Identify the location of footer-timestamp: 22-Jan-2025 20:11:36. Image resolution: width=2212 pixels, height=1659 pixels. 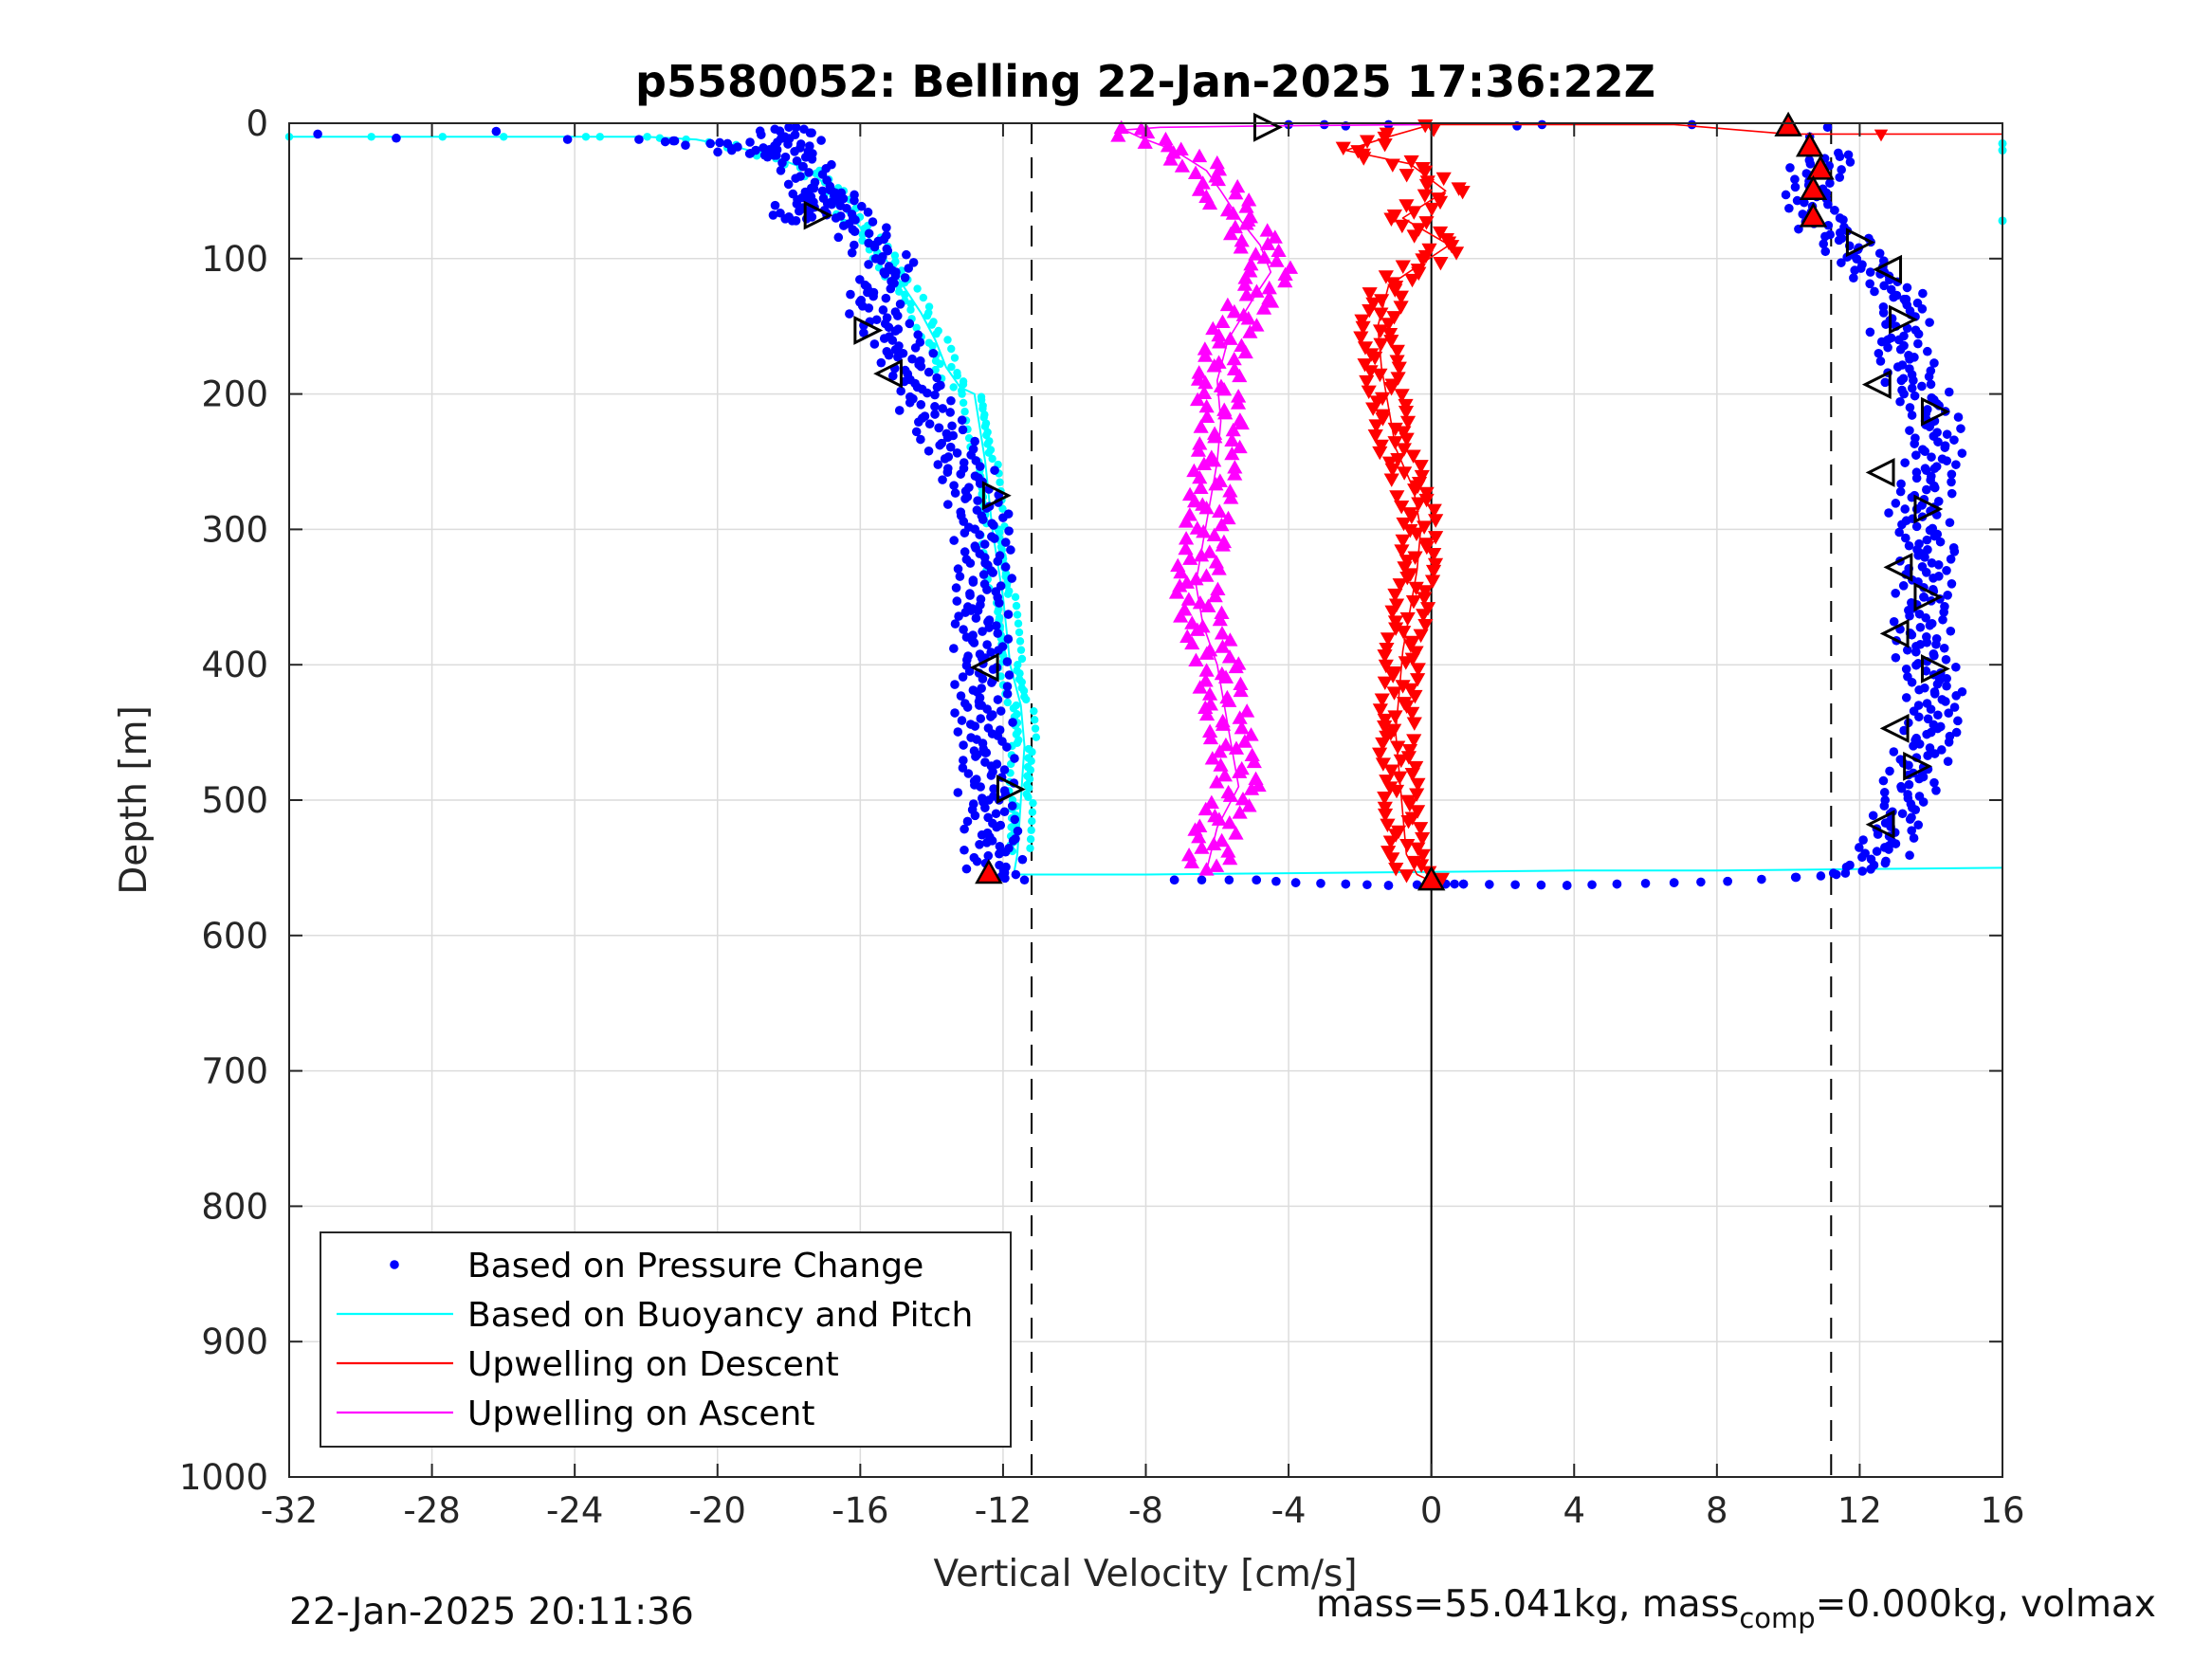
(491, 1612).